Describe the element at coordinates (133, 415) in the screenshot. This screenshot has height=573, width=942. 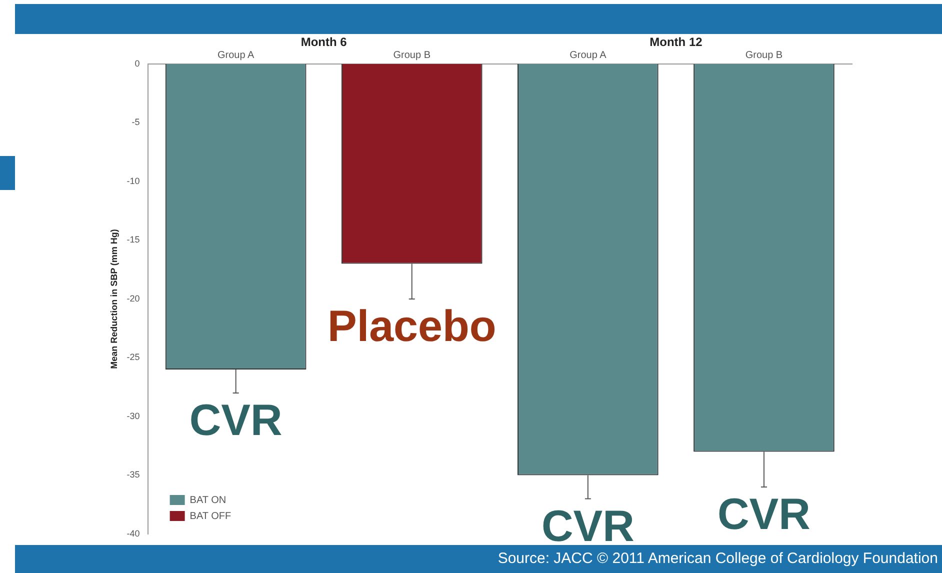
I see `y-tick-label: -30` at that location.